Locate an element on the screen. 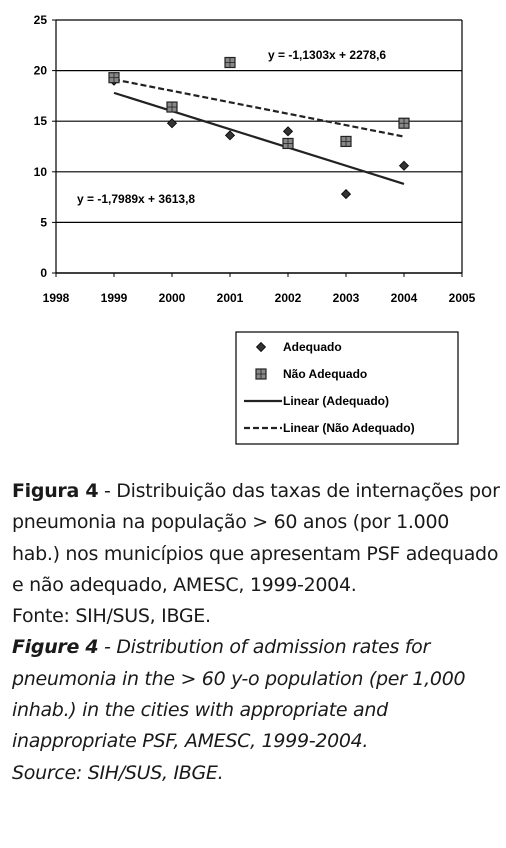 The image size is (506, 848). x-tick-label: 1998 is located at coordinates (56, 298).